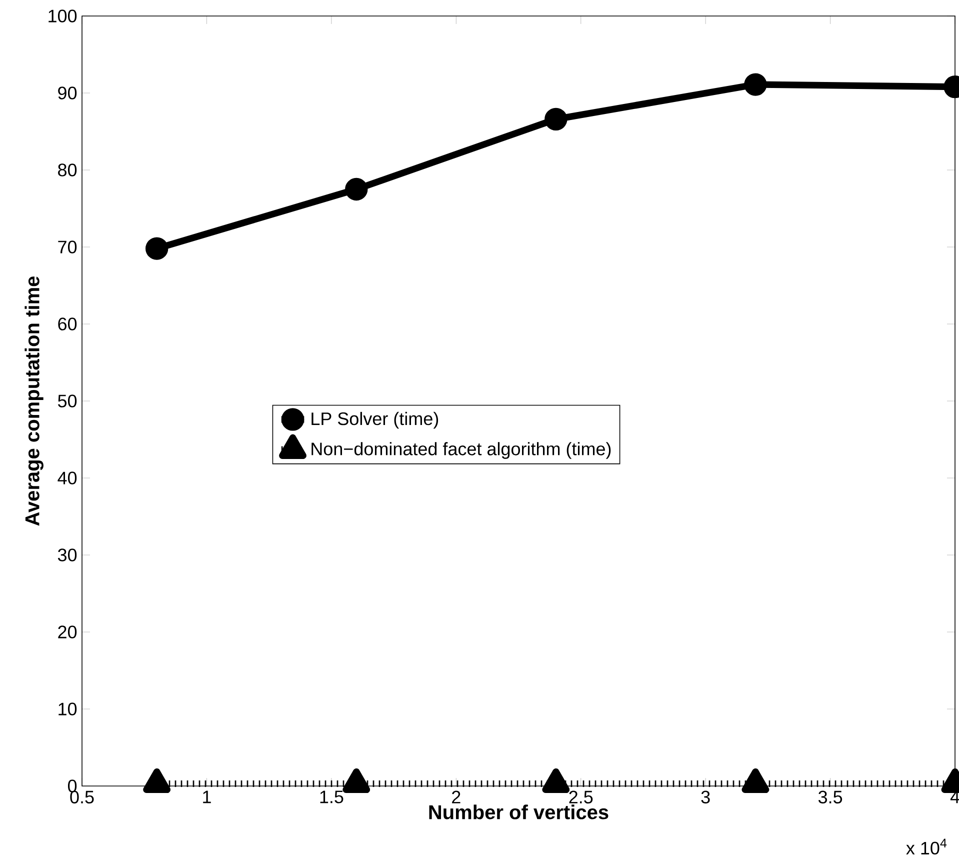 The width and height of the screenshot is (959, 858). Describe the element at coordinates (518, 812) in the screenshot. I see `x-axis-title: Number of vertices` at that location.